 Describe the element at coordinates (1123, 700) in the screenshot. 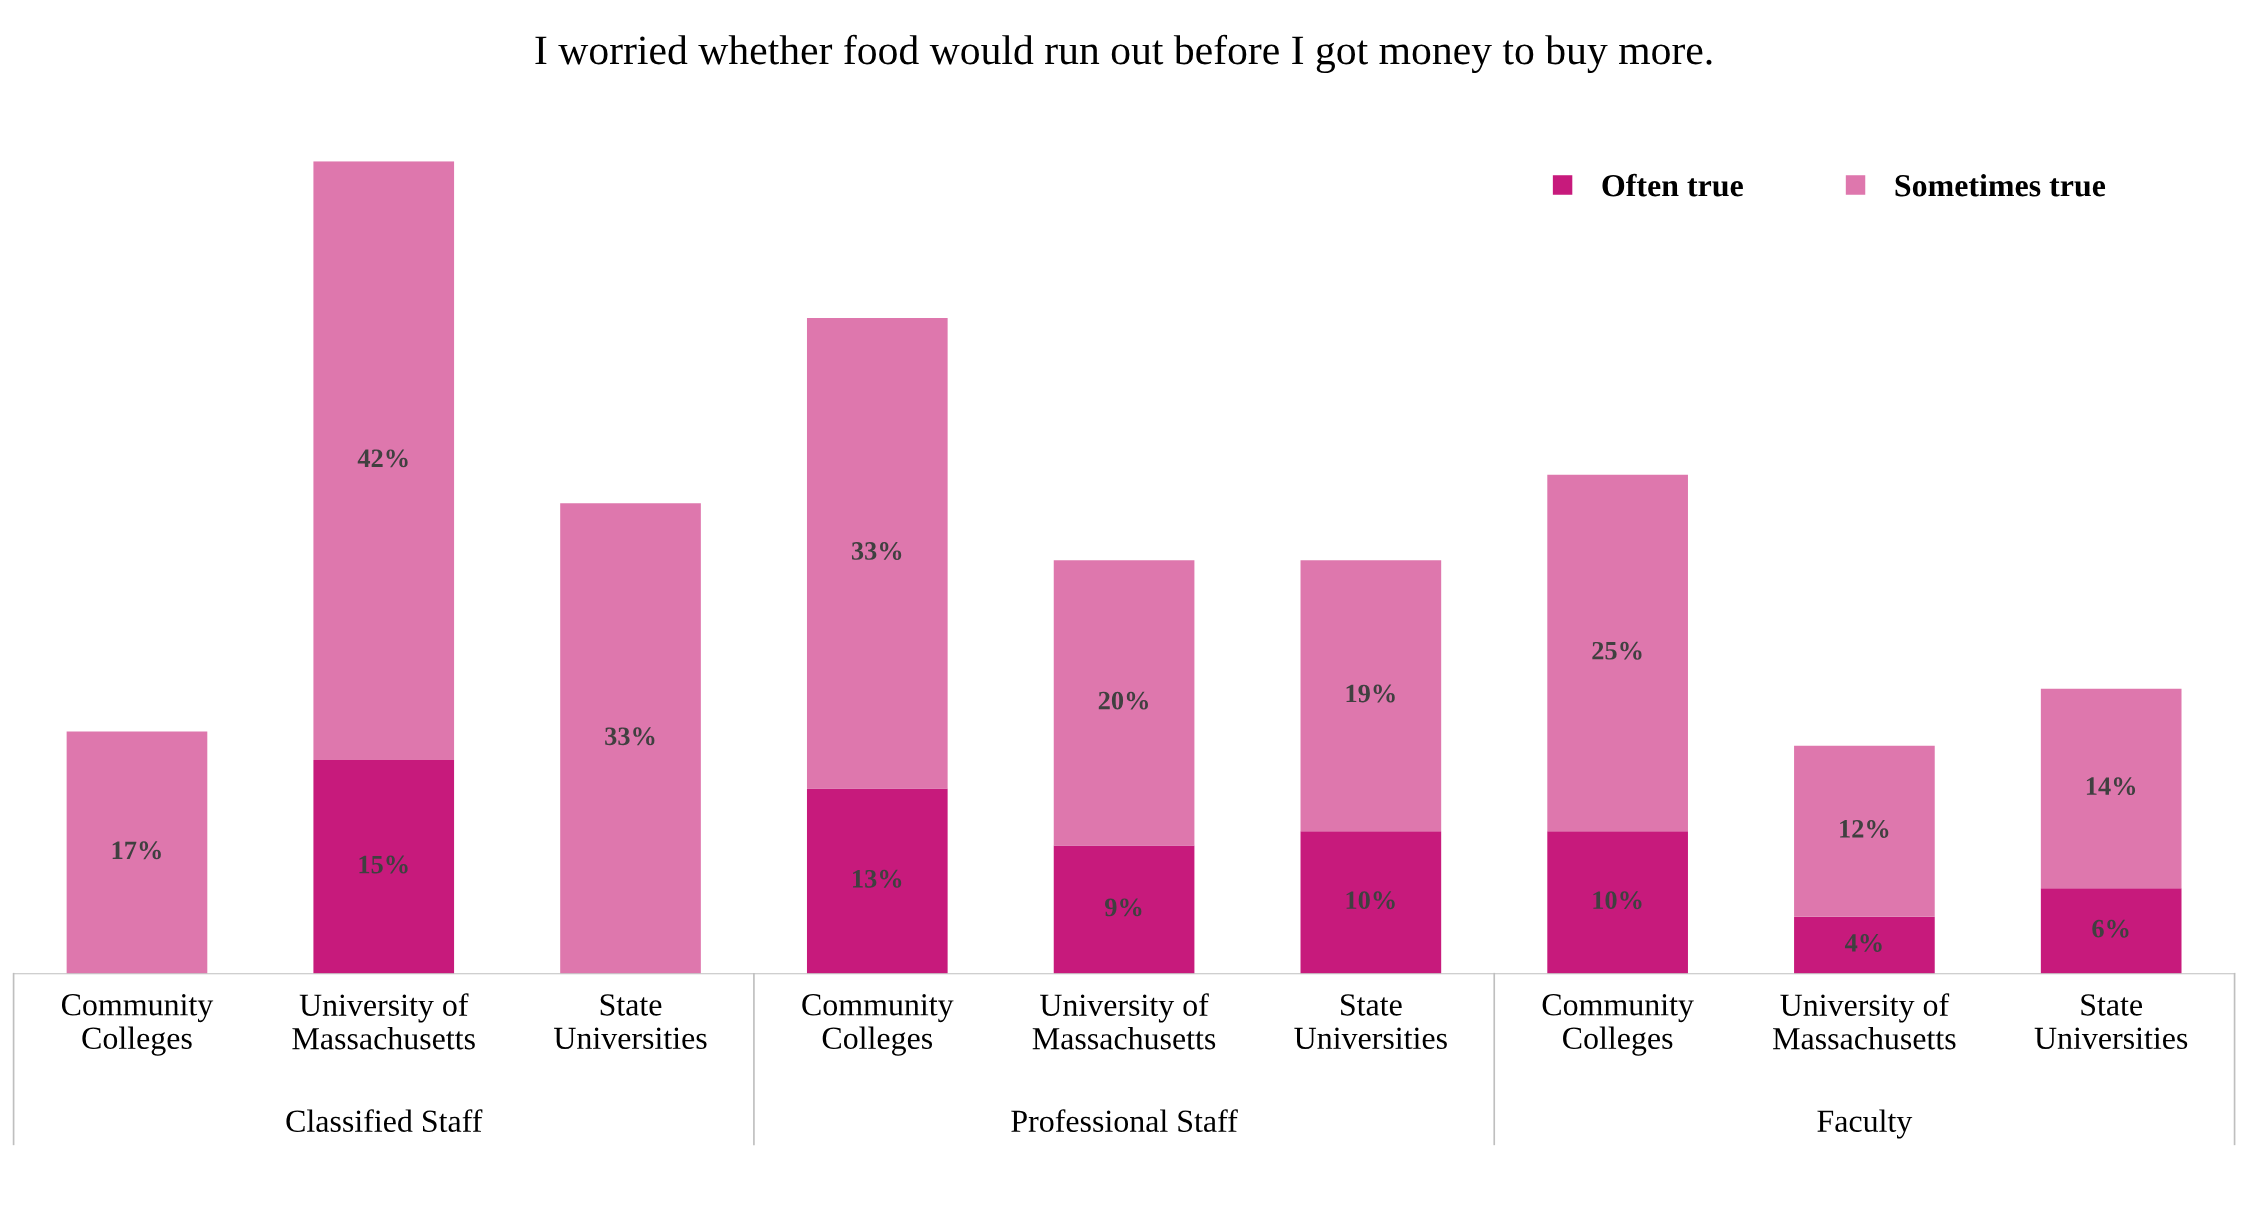

I see `data-label: 20%` at that location.